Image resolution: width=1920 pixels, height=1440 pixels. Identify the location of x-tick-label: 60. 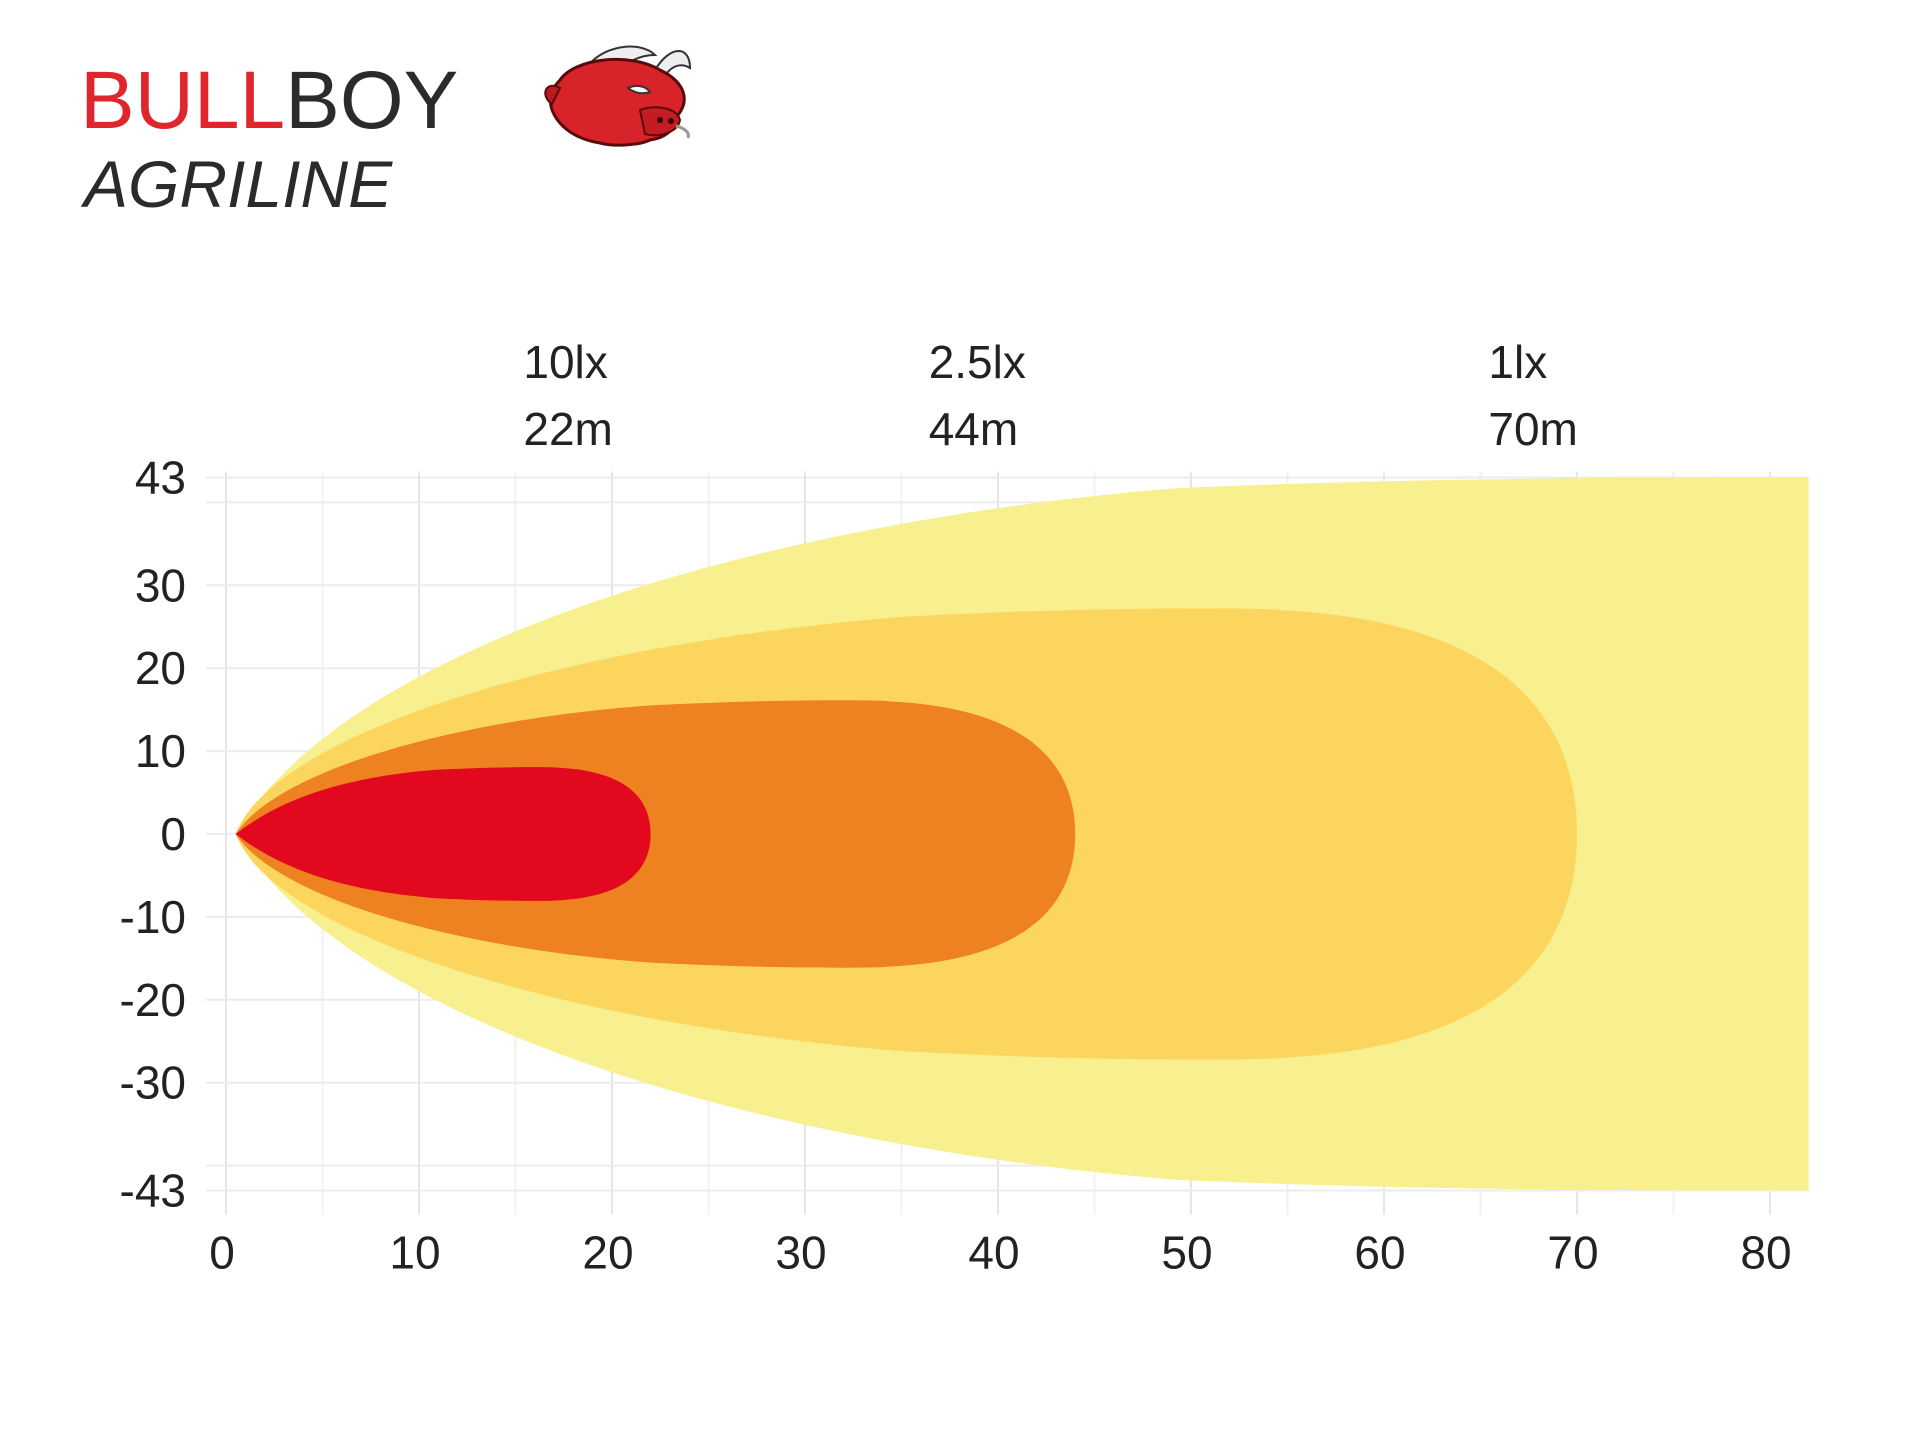
(1379, 1252).